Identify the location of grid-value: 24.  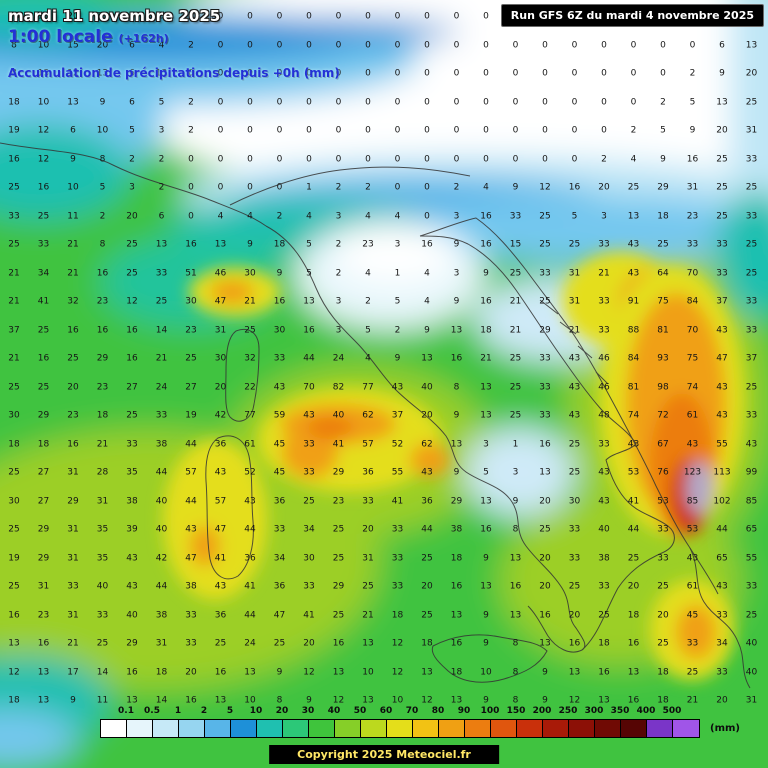
(161, 387).